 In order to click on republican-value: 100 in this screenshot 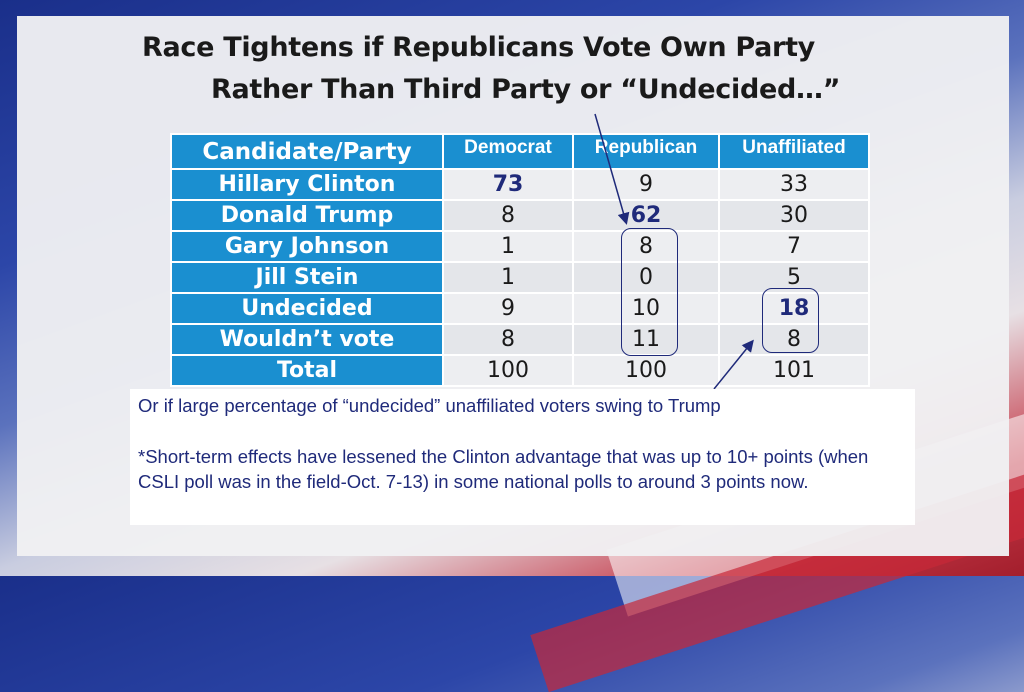, I will do `click(646, 370)`.